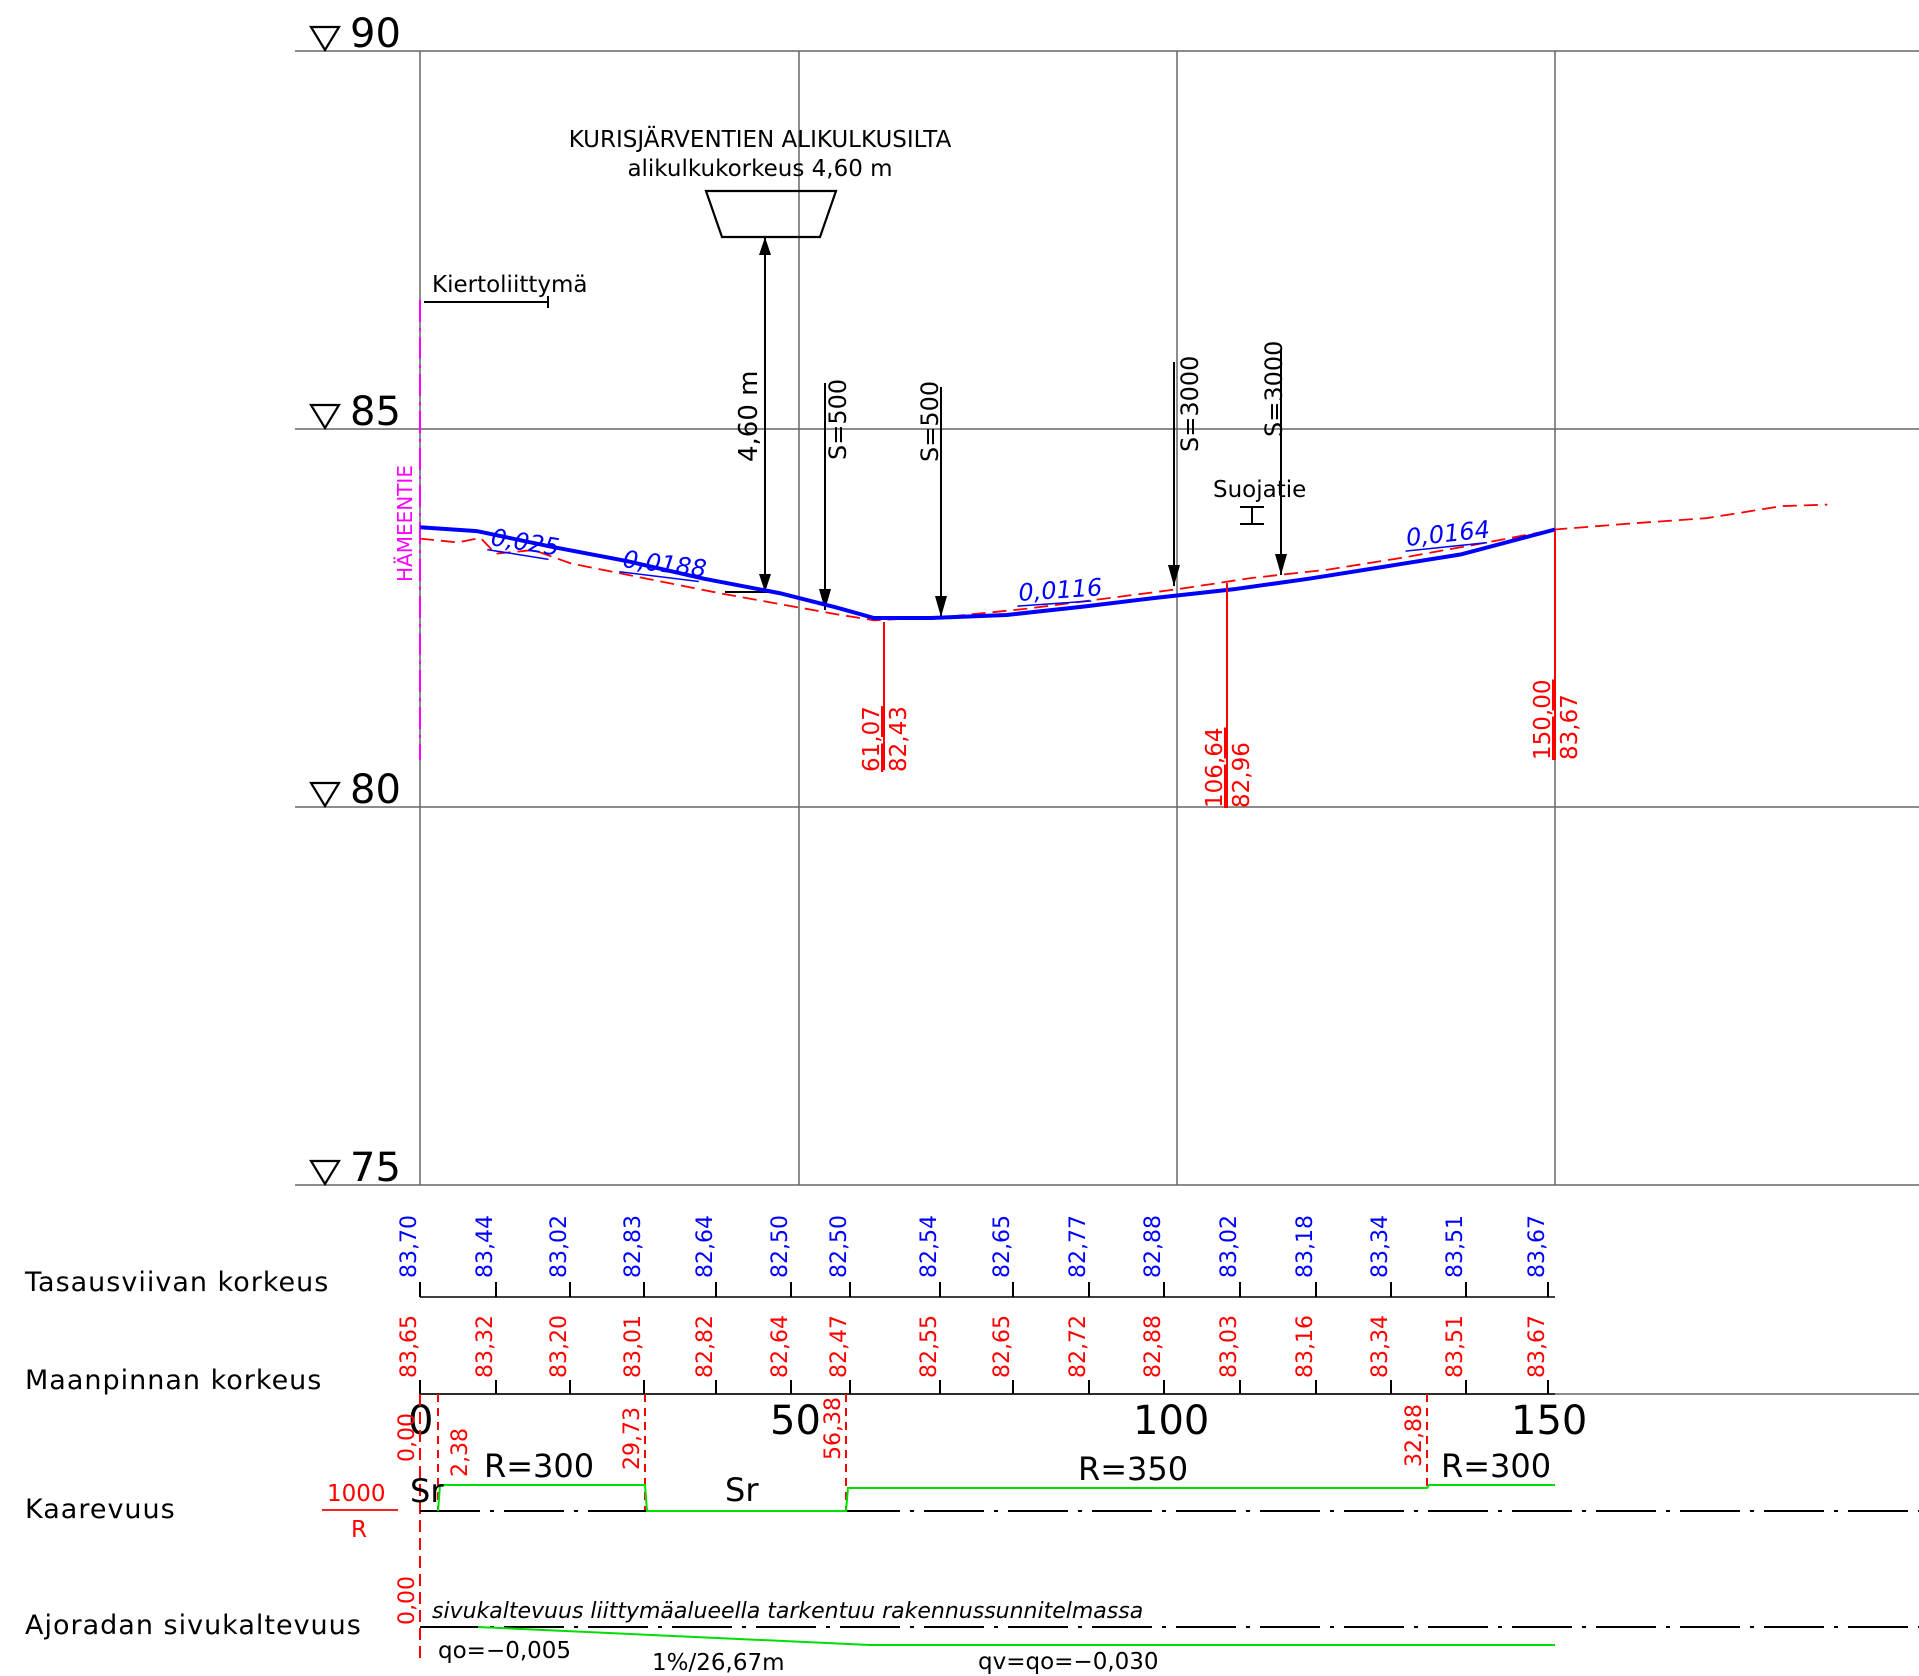 Image resolution: width=1919 pixels, height=1676 pixels. Describe the element at coordinates (1171, 1421) in the screenshot. I see `station-label: 100` at that location.